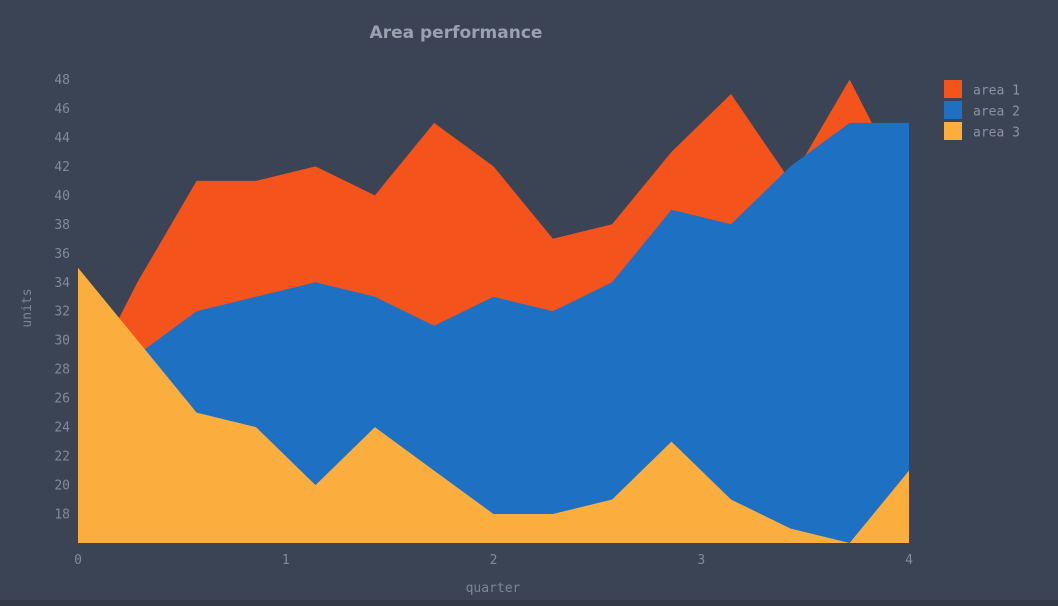  What do you see at coordinates (62, 370) in the screenshot?
I see `y-tick-label-28: 28` at bounding box center [62, 370].